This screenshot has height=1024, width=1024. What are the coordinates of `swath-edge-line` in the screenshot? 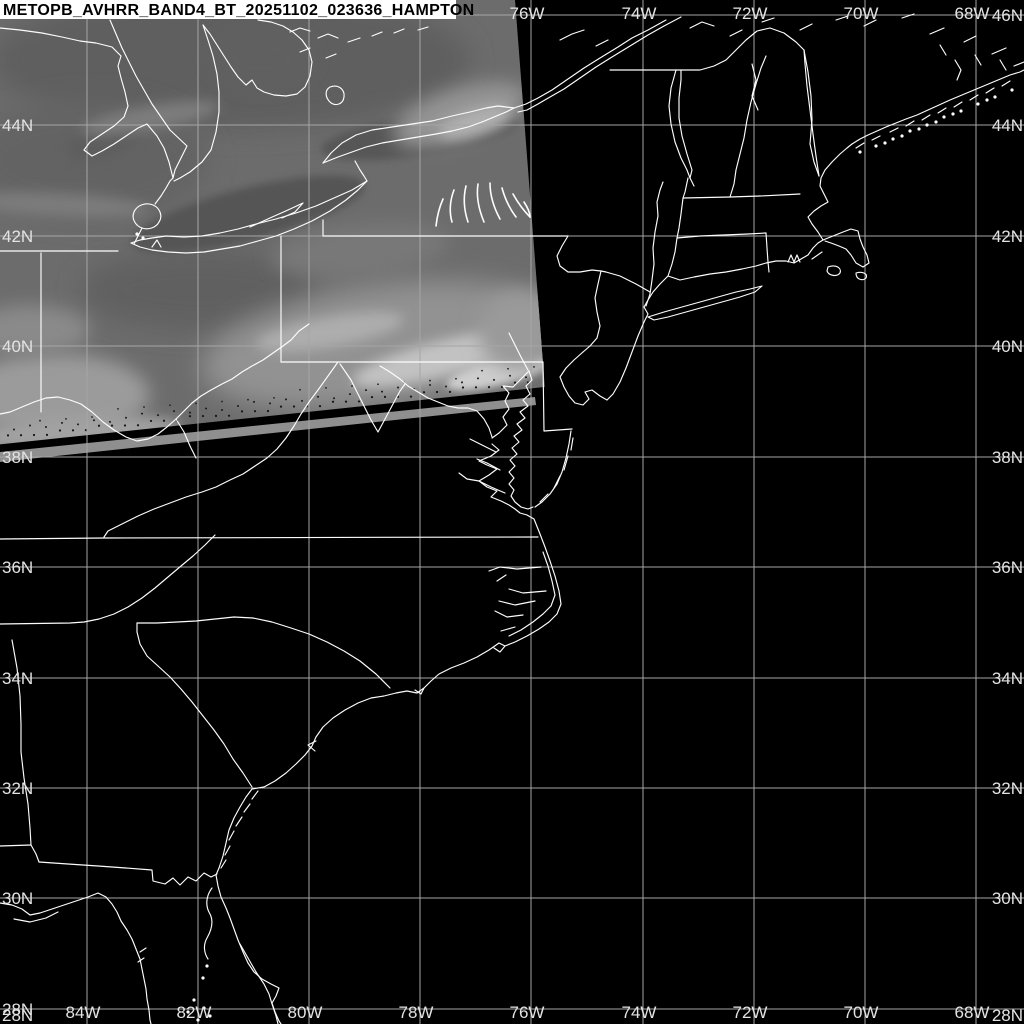 It's located at (274, 417).